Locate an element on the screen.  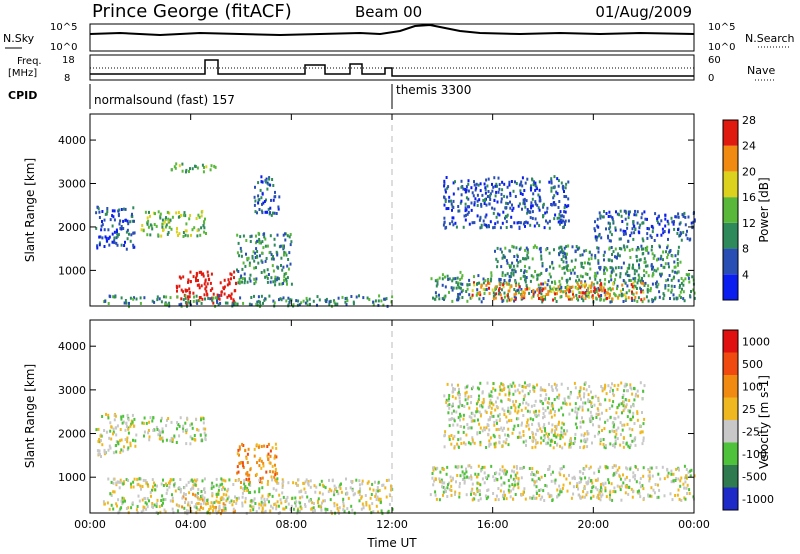
cpid-label: CPID is located at coordinates (22, 95).